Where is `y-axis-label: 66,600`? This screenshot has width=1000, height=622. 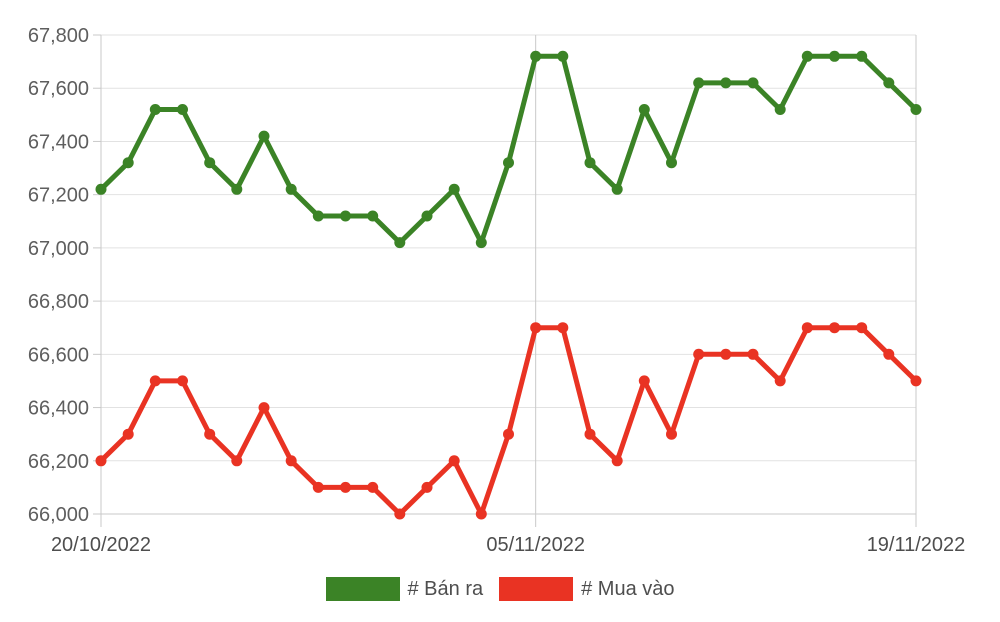
y-axis-label: 66,600 is located at coordinates (58, 355).